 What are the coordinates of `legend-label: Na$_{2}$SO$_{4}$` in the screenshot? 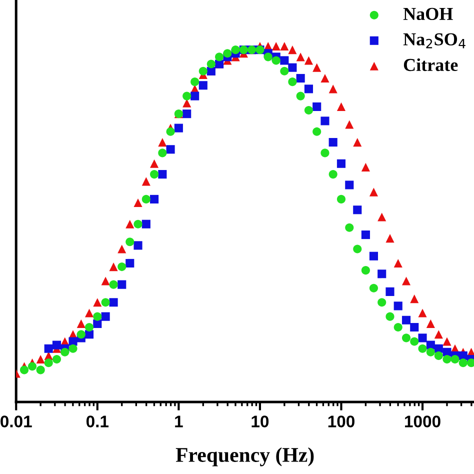 It's located at (434, 40).